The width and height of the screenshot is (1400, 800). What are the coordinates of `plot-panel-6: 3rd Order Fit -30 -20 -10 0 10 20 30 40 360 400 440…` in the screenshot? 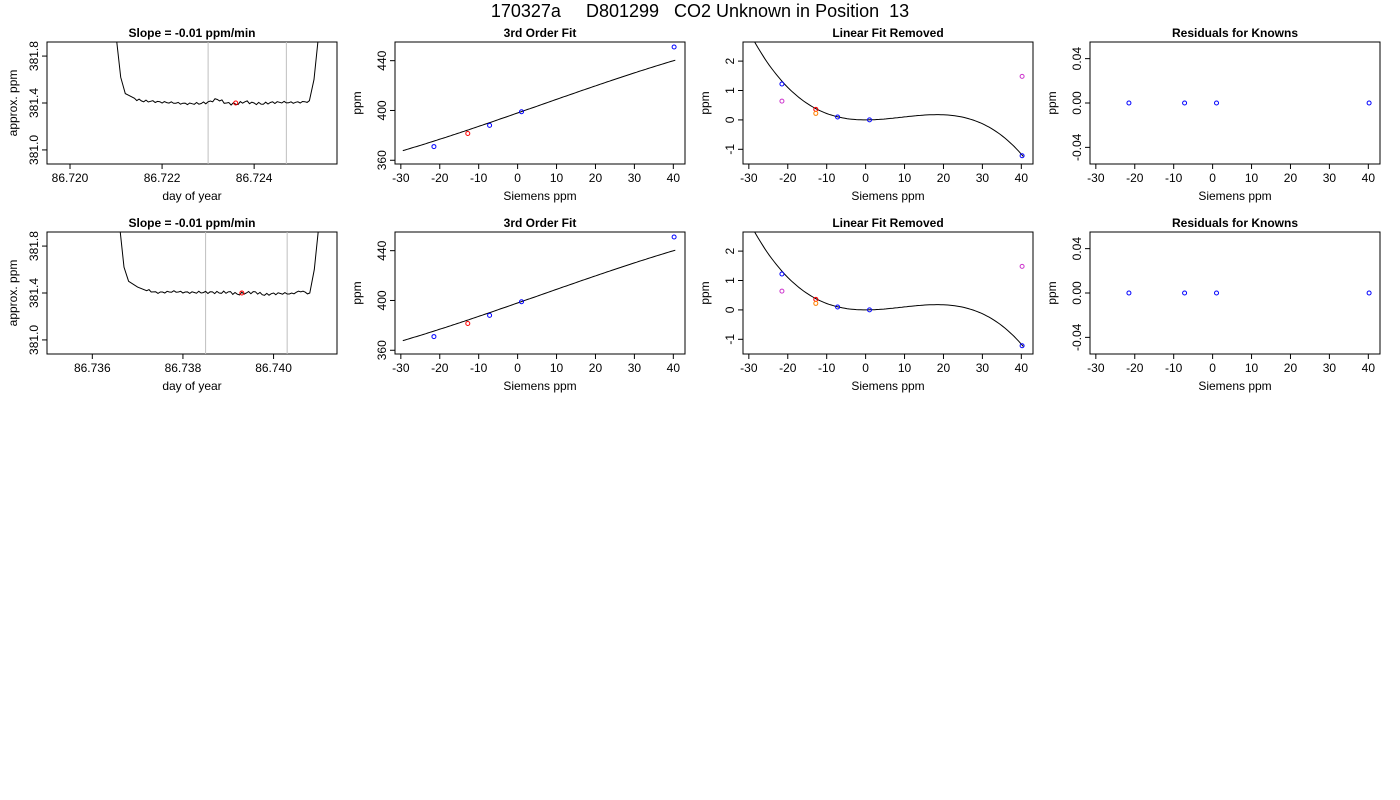 It's located at (518, 304).